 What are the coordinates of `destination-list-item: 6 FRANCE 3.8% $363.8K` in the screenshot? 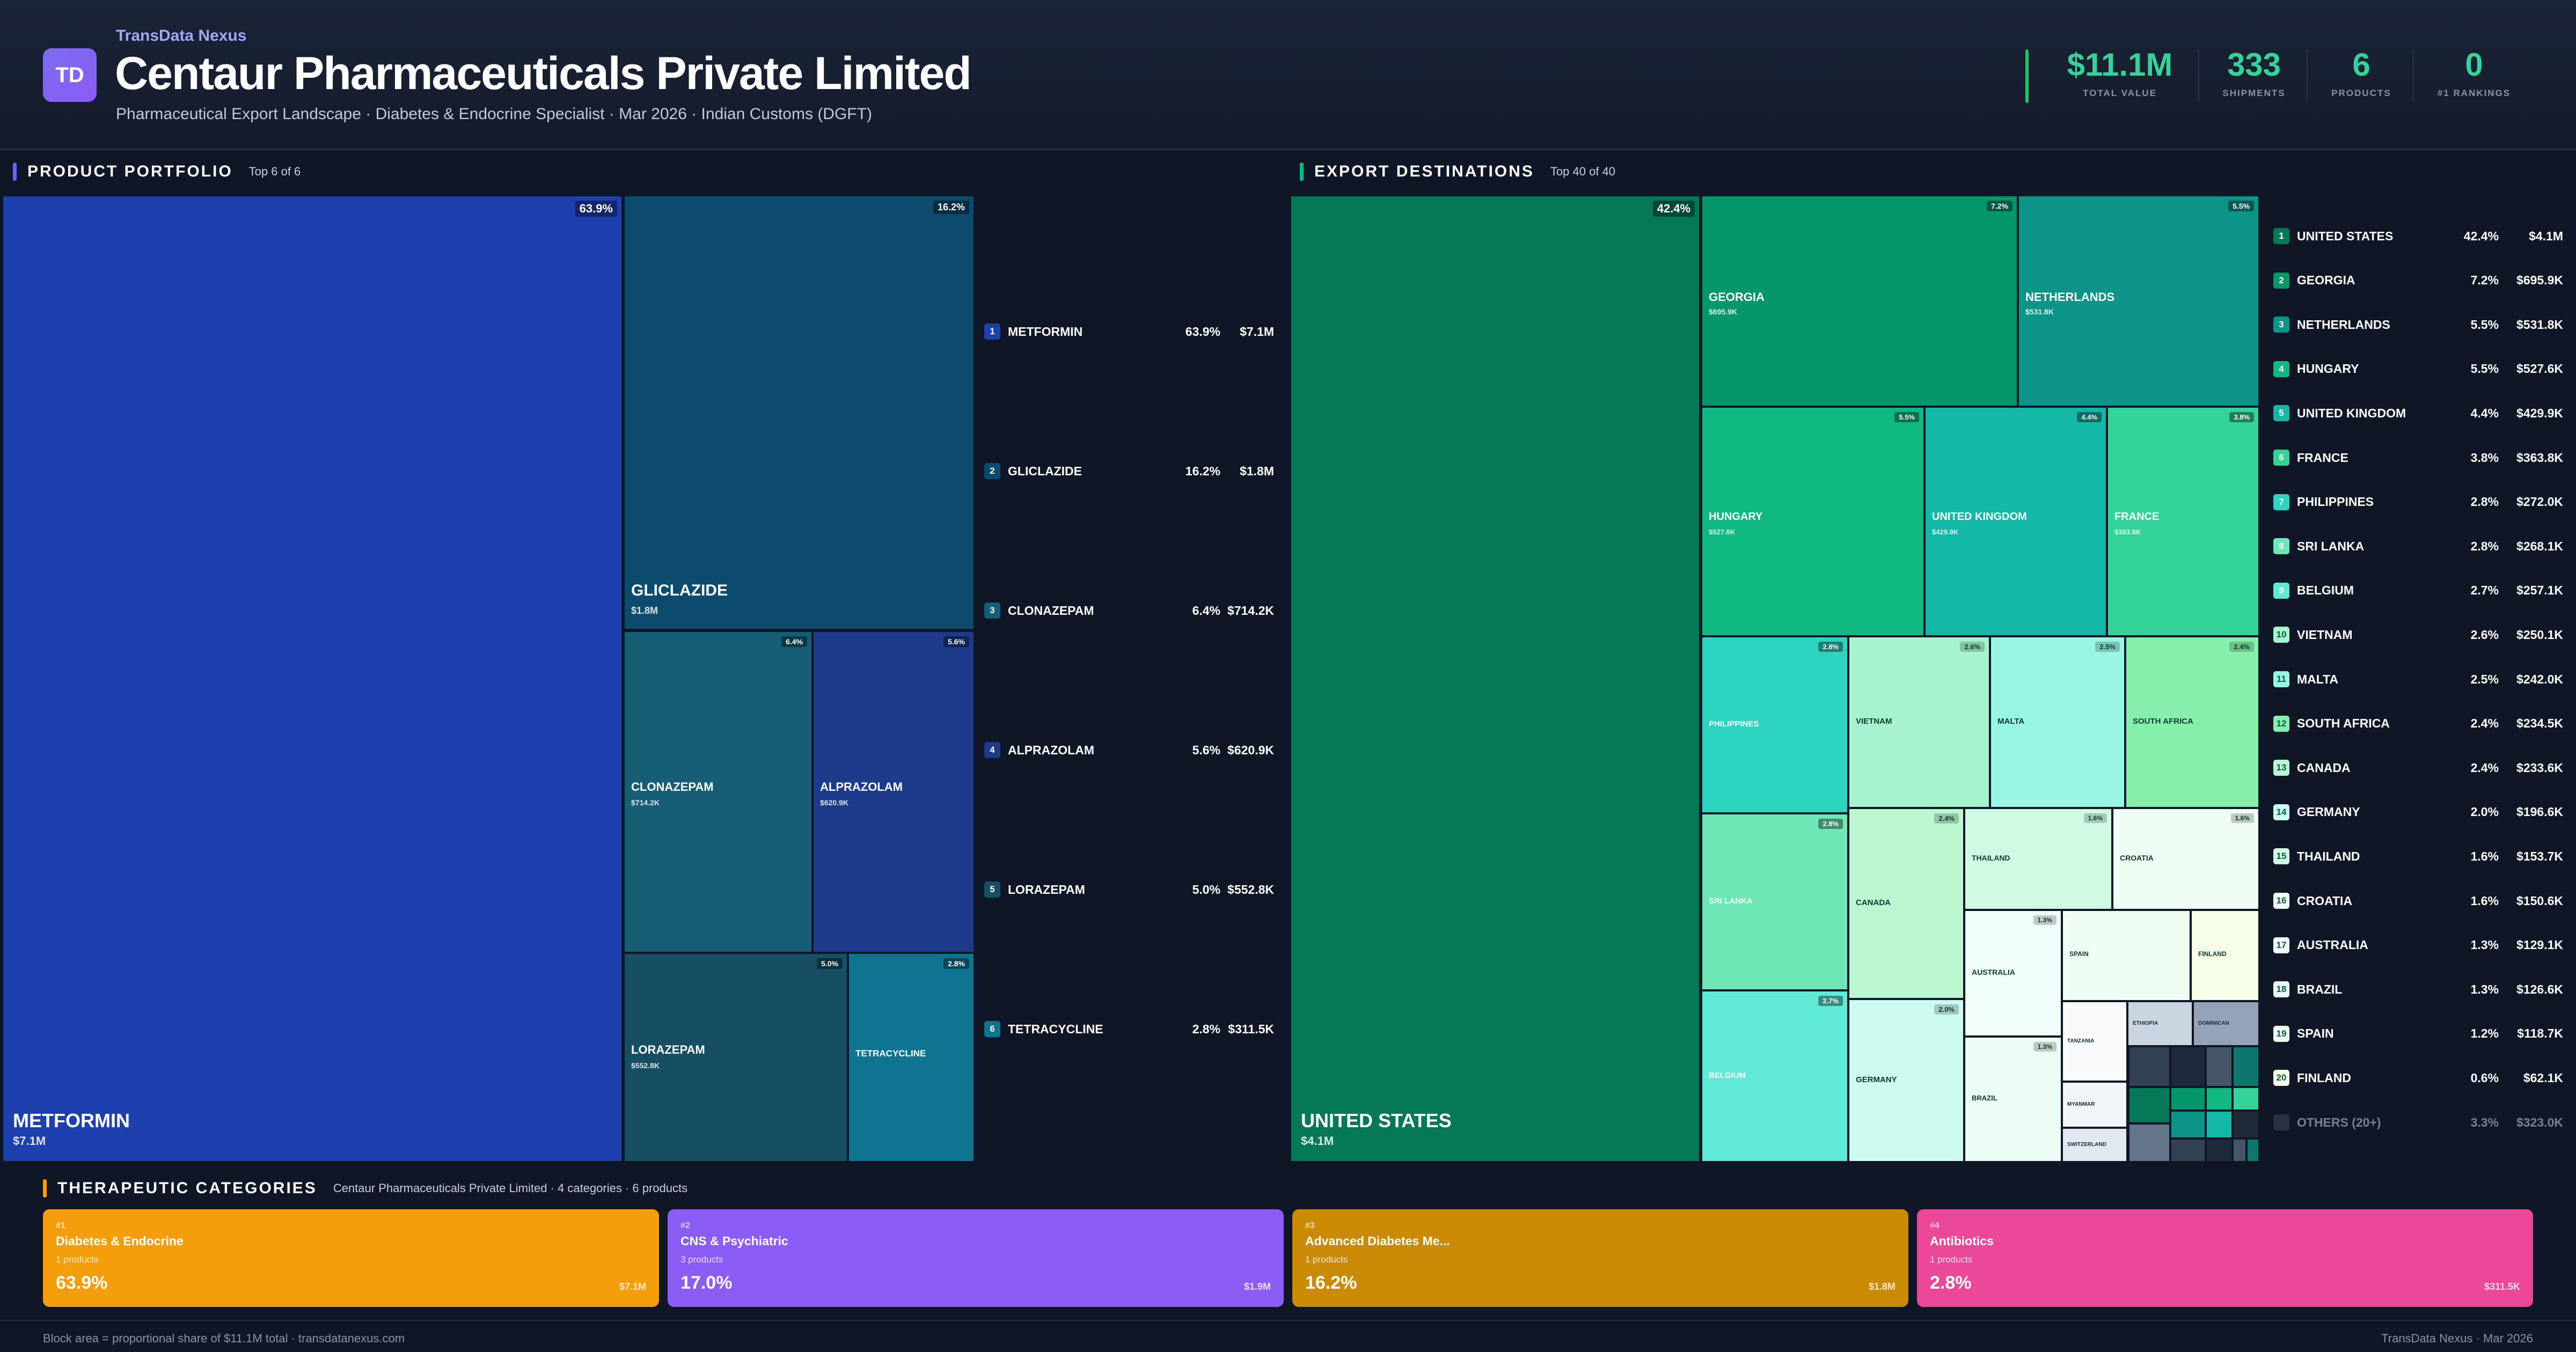 It's located at (2418, 457).